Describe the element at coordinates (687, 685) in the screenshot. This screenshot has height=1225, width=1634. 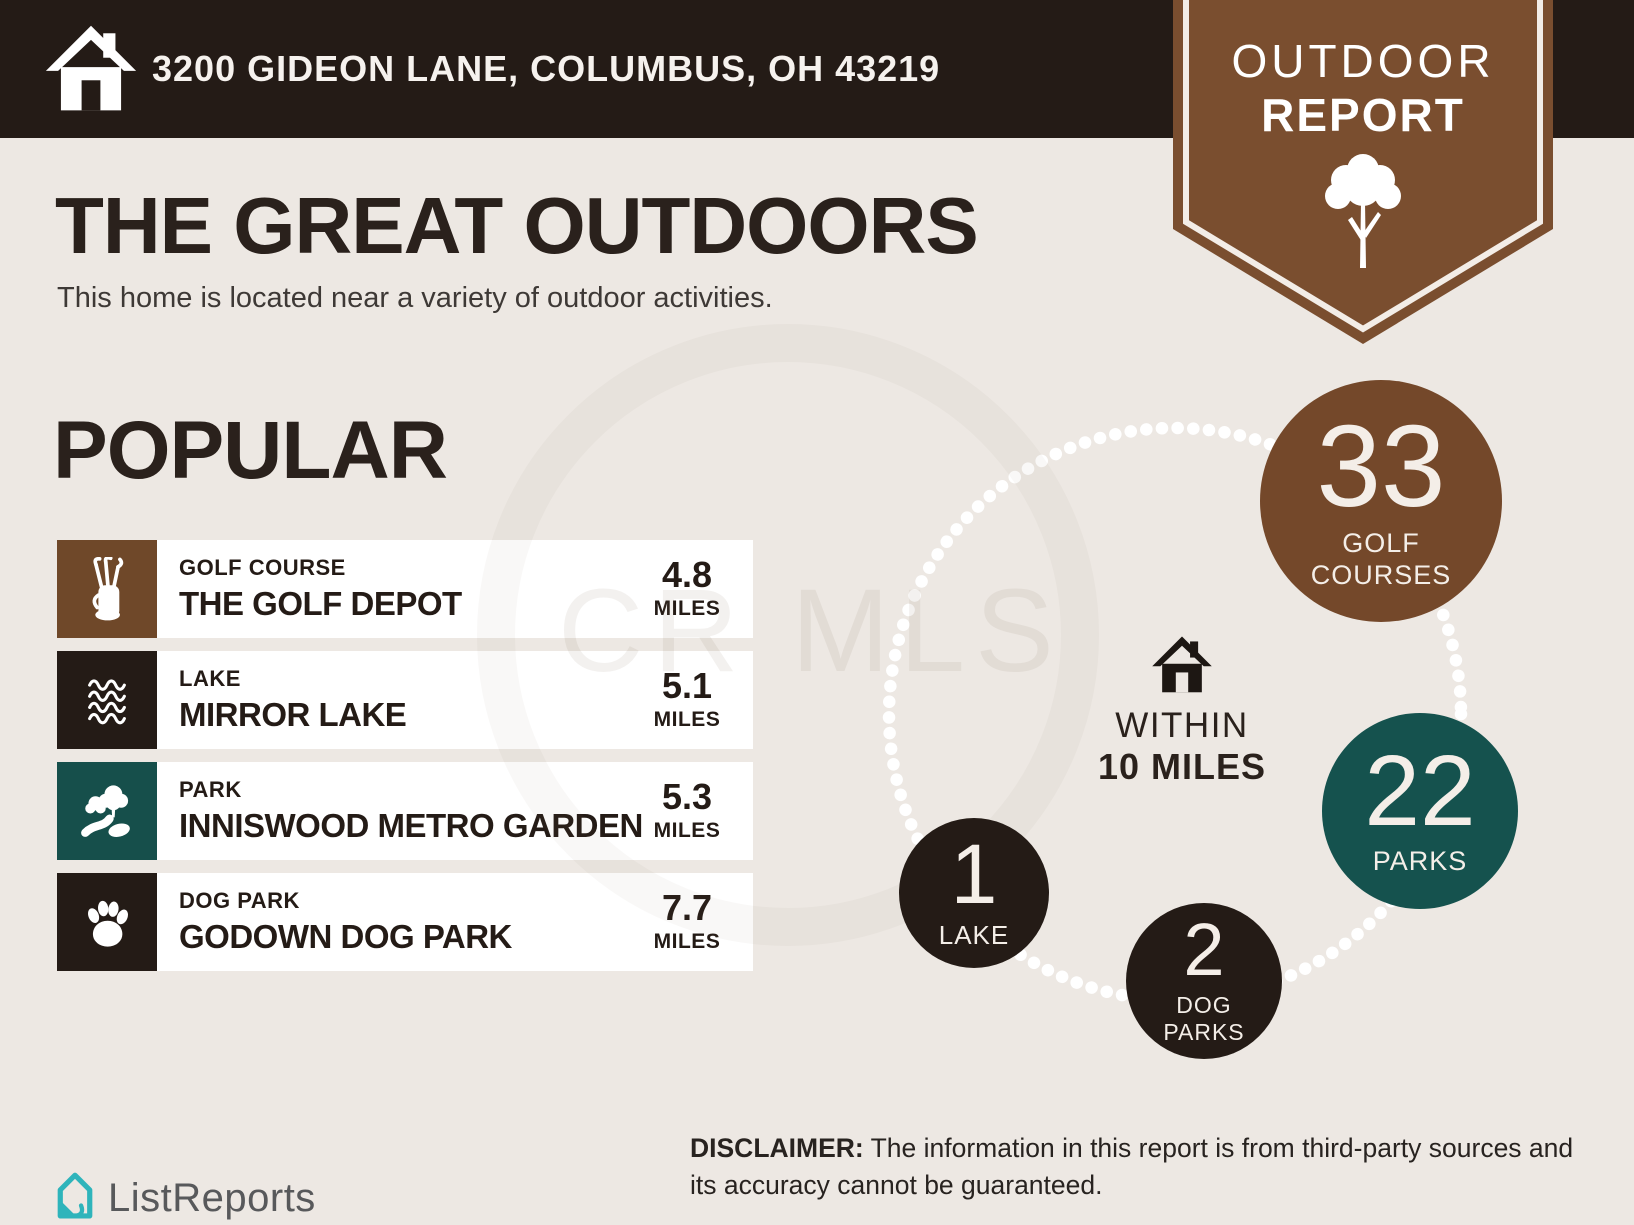
I see `poi-distance: 5.1` at that location.